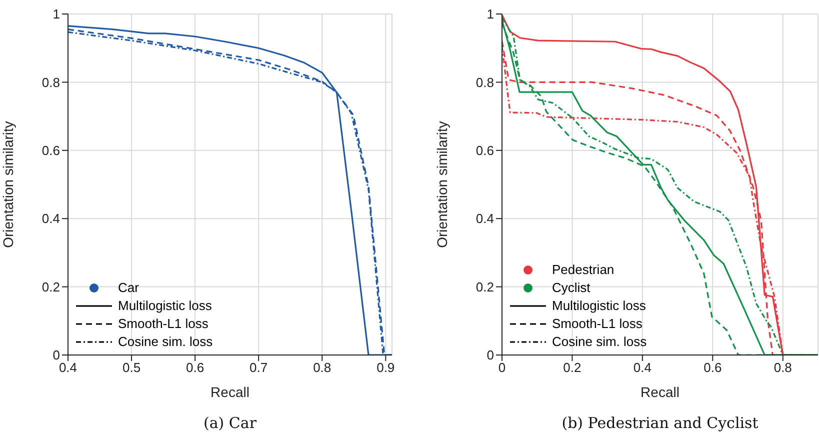 Image resolution: width=819 pixels, height=444 pixels. Describe the element at coordinates (642, 368) in the screenshot. I see `x-tick-label: 0.4` at that location.